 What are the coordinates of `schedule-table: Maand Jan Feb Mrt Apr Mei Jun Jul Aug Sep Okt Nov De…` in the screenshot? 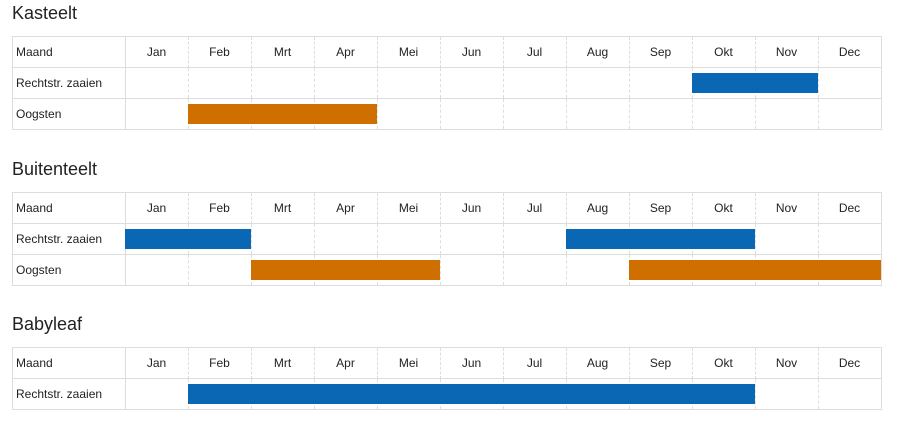 It's located at (447, 378).